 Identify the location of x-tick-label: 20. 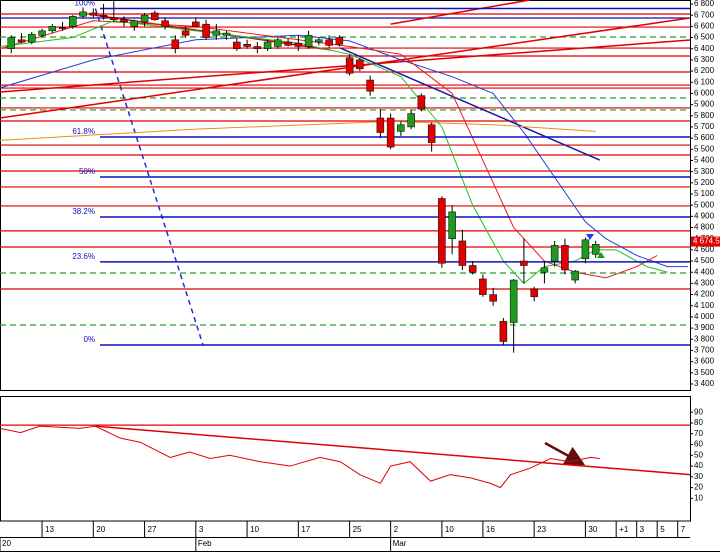
(100, 529).